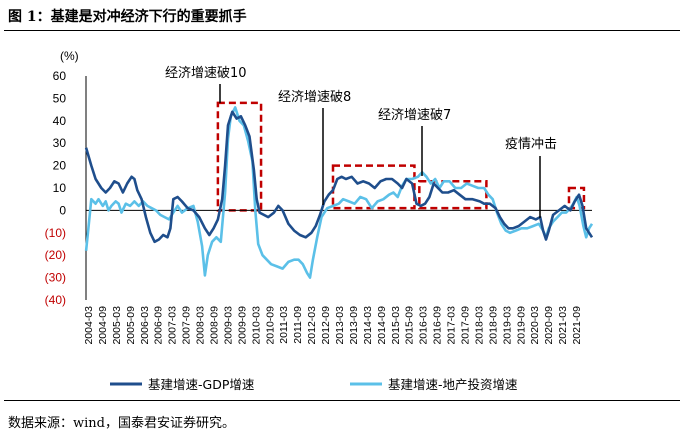  I want to click on x-tick-label: 2010-03, so click(256, 325).